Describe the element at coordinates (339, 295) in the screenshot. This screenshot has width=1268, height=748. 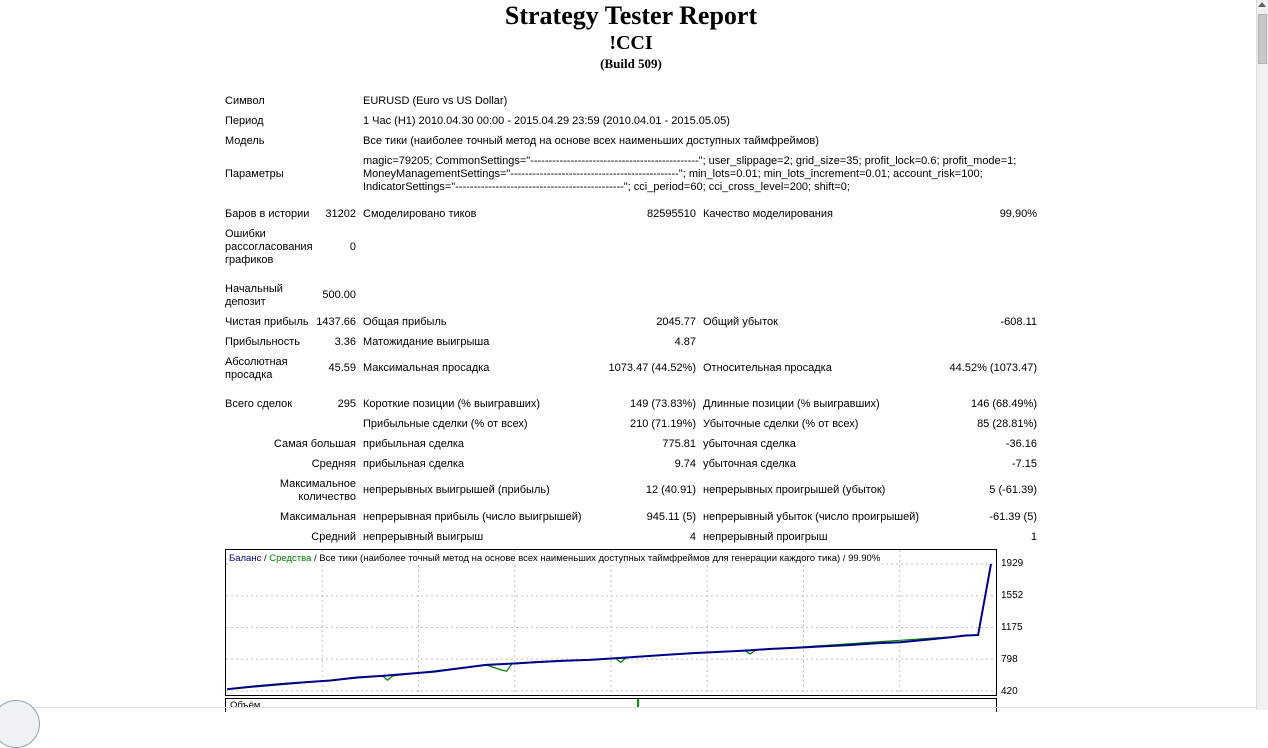
I see `deposit-value: 500.00` at that location.